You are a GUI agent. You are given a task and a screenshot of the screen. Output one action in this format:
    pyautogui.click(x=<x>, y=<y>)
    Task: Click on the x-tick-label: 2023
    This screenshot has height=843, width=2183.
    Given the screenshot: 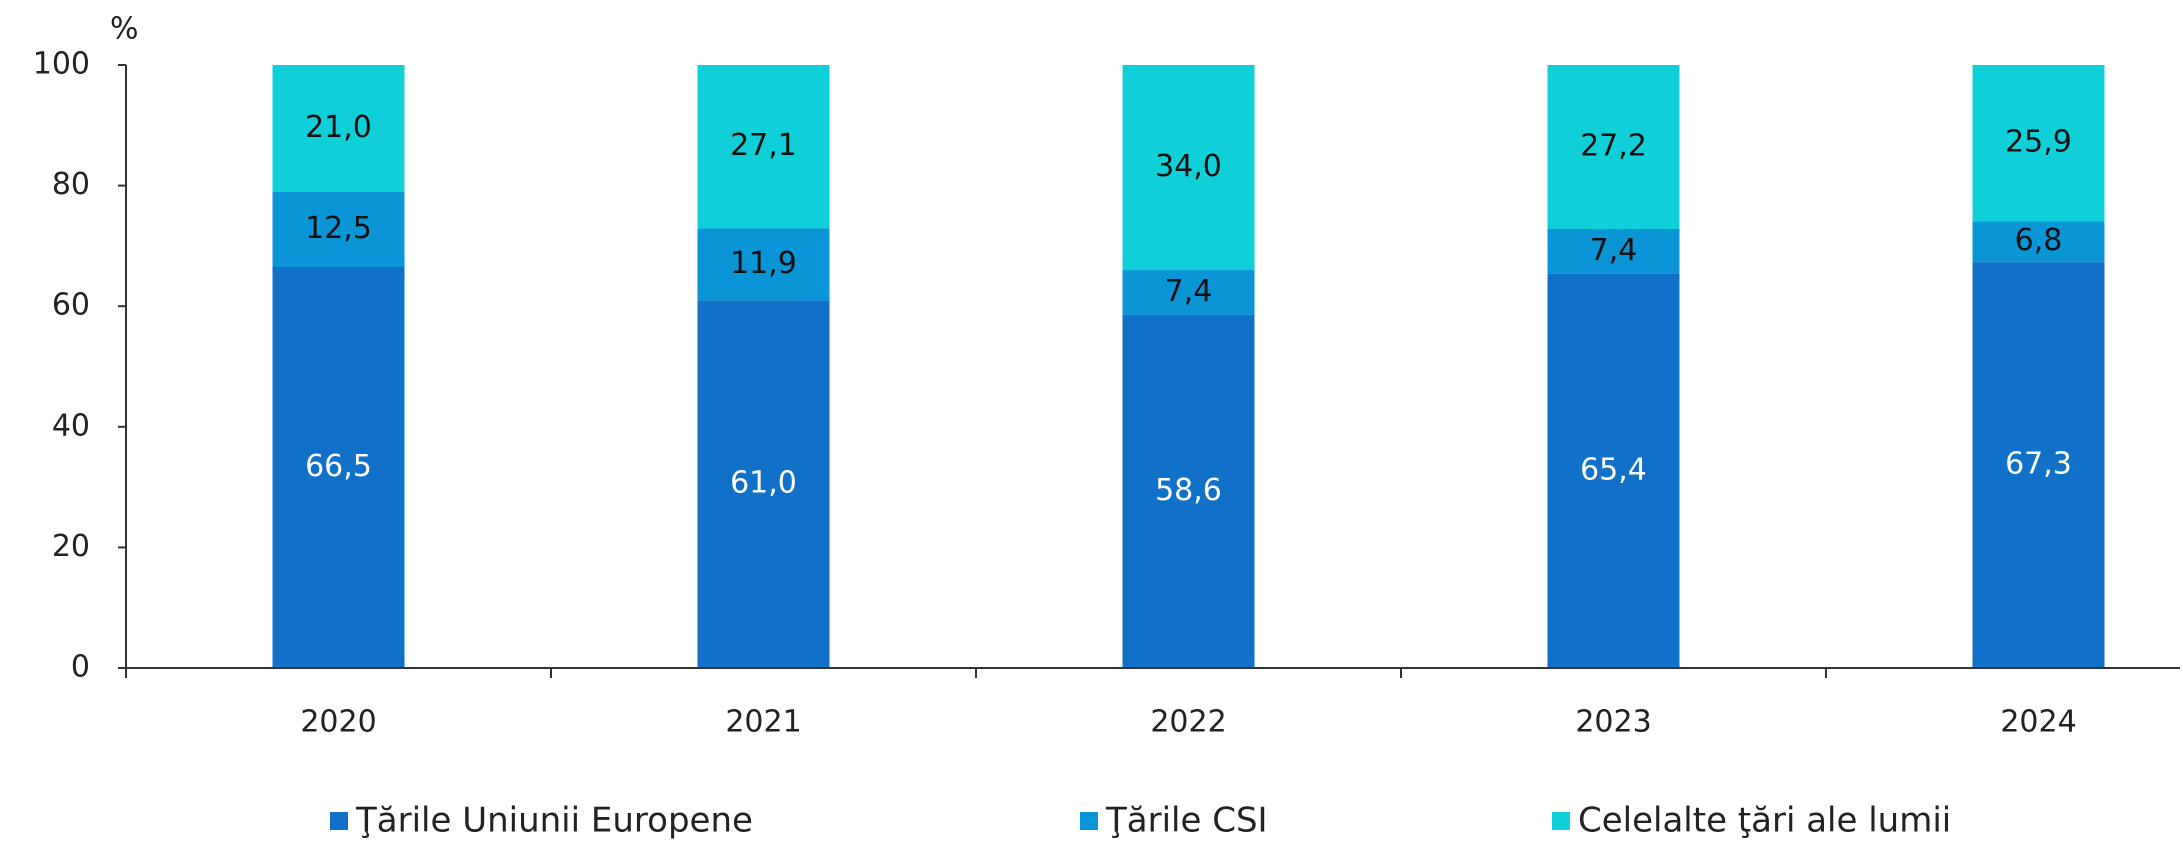 What is the action you would take?
    pyautogui.click(x=1613, y=722)
    